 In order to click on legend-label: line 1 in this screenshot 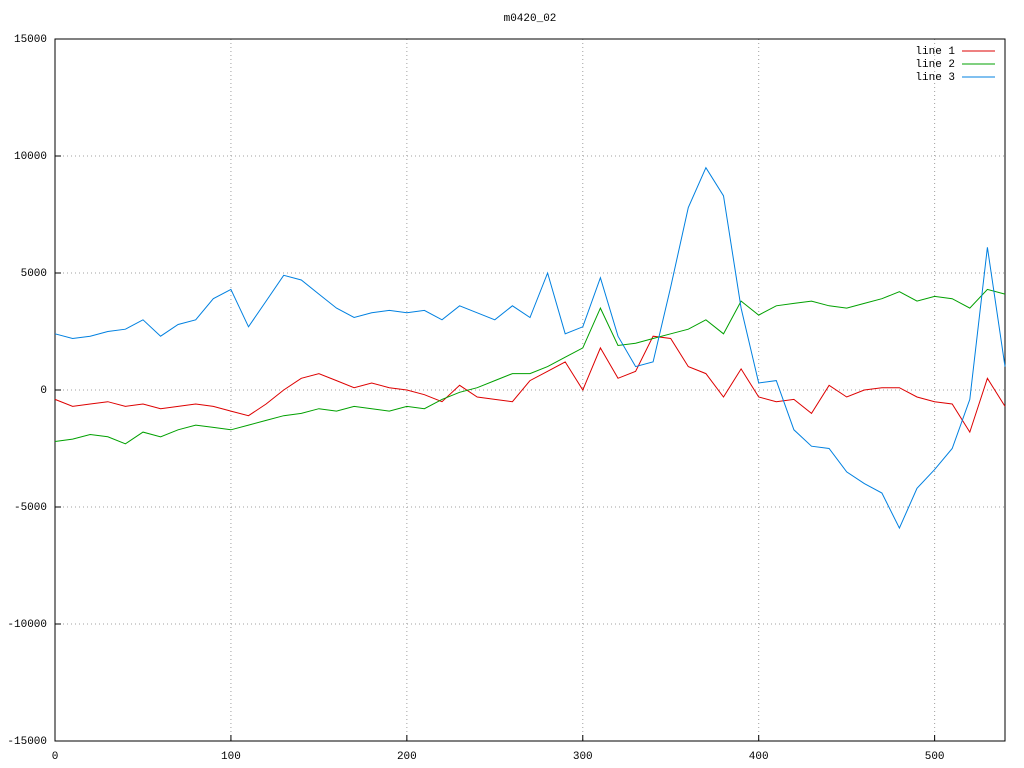, I will do `click(935, 52)`.